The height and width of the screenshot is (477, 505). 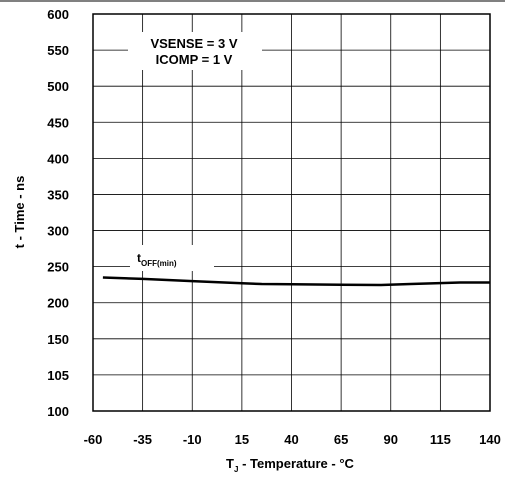 What do you see at coordinates (58, 86) in the screenshot?
I see `y-tick-label: 500` at bounding box center [58, 86].